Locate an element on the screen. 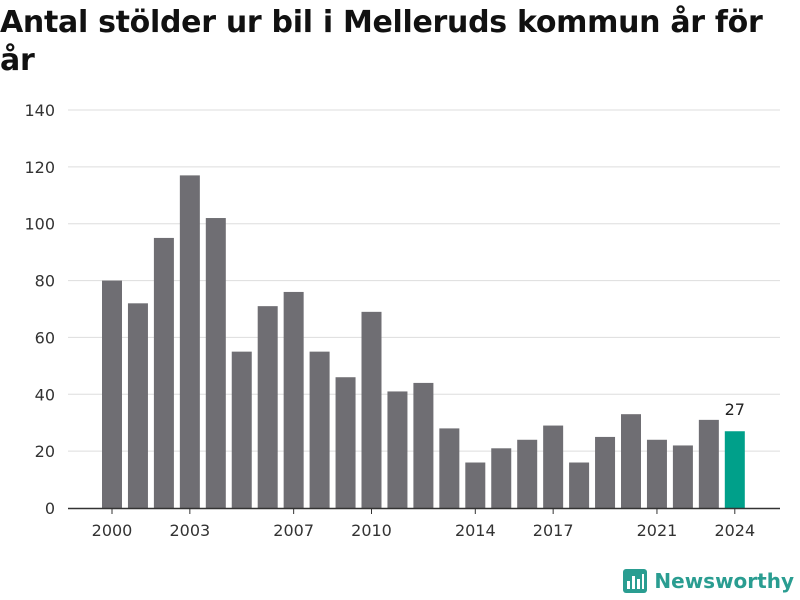  bar-2002 is located at coordinates (163, 372).